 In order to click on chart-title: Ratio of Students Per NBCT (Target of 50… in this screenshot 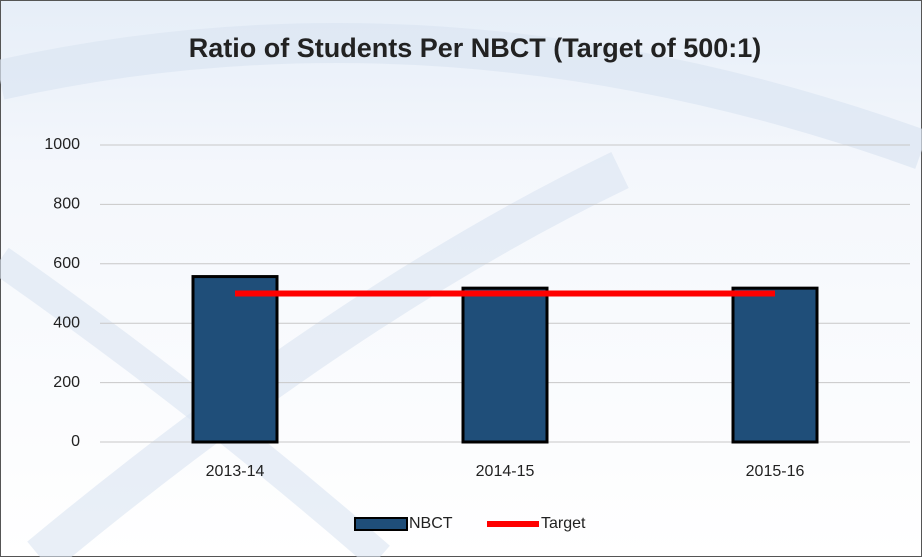, I will do `click(475, 48)`.